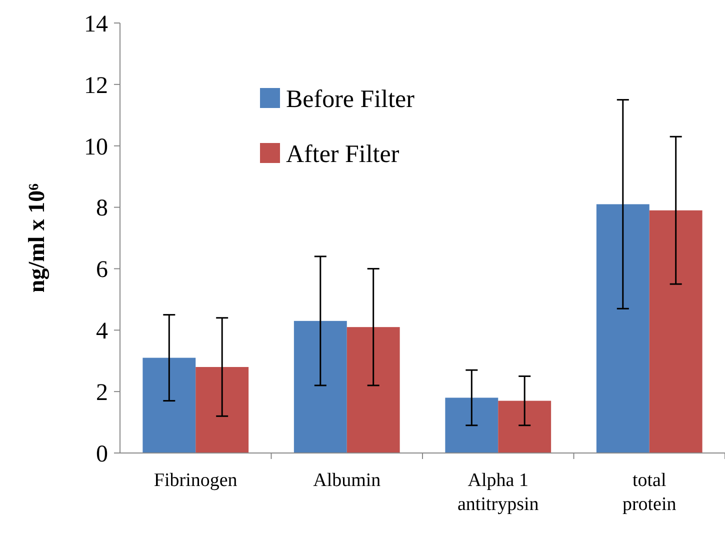 This screenshot has width=725, height=536. What do you see at coordinates (196, 480) in the screenshot?
I see `x-tick-label: Fibrinogen` at bounding box center [196, 480].